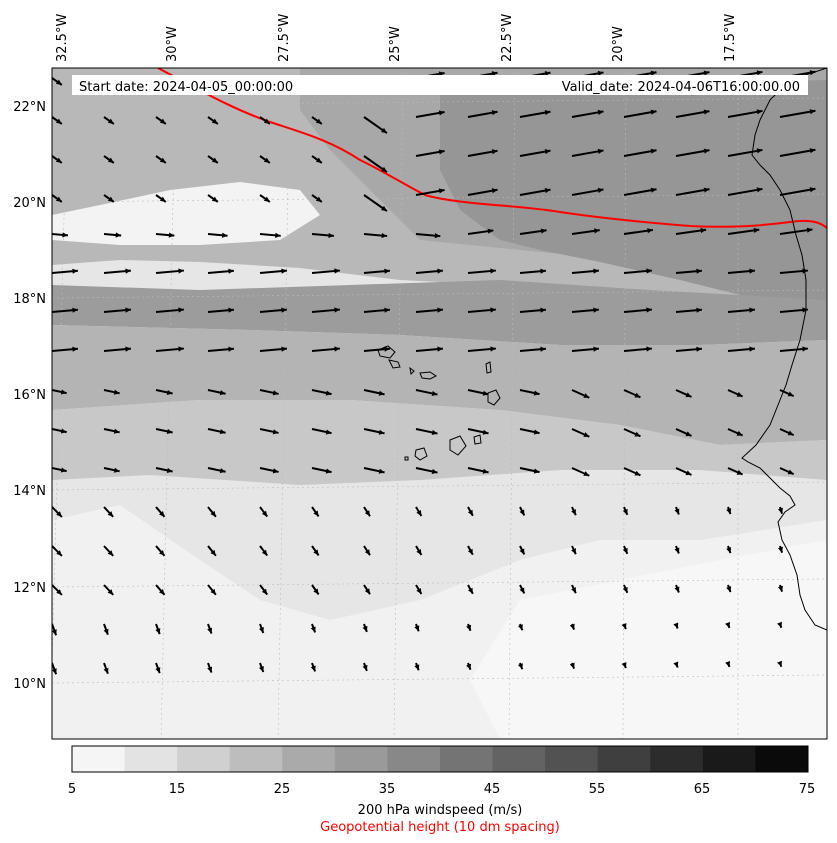 This screenshot has width=837, height=843. What do you see at coordinates (172, 44) in the screenshot?
I see `lon-label: 30°W` at bounding box center [172, 44].